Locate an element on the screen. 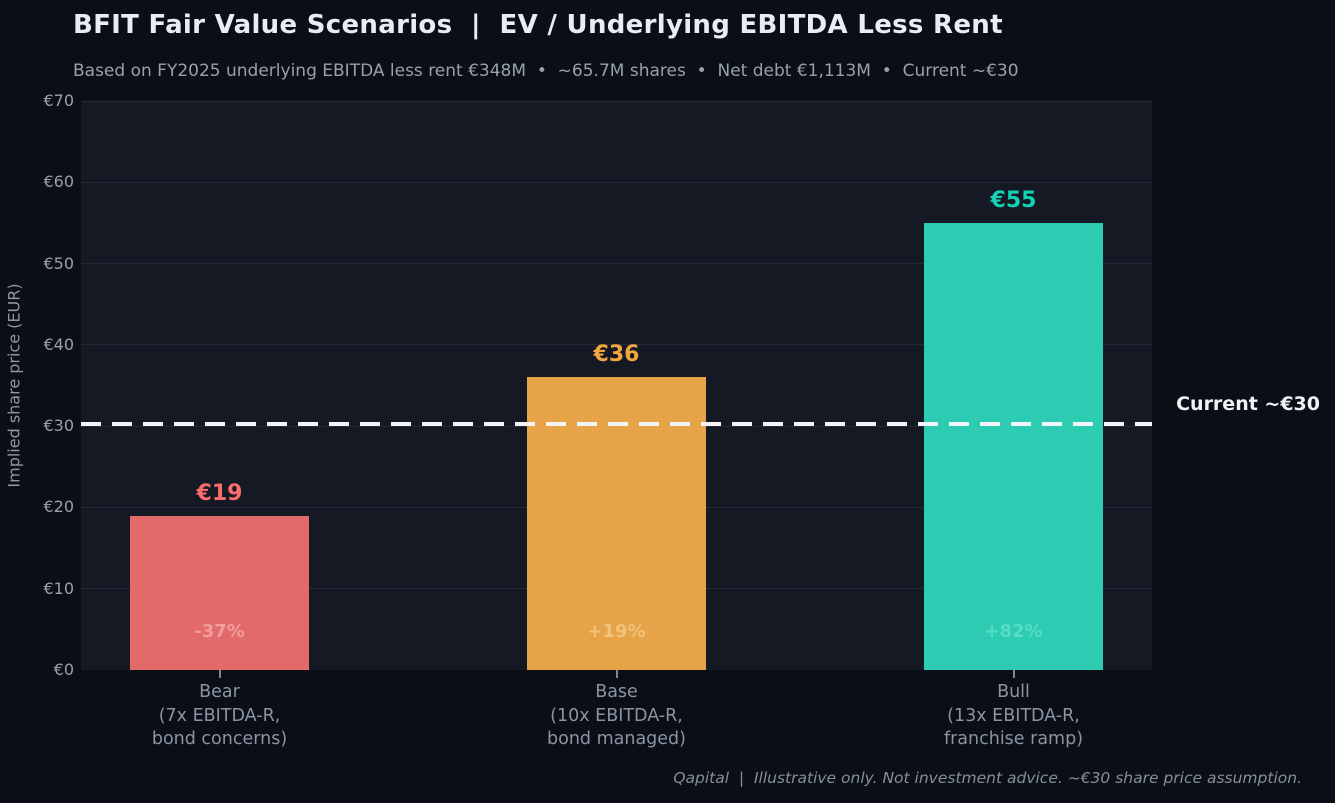 This screenshot has width=1335, height=803. bar-value-label-base: €36 is located at coordinates (616, 355).